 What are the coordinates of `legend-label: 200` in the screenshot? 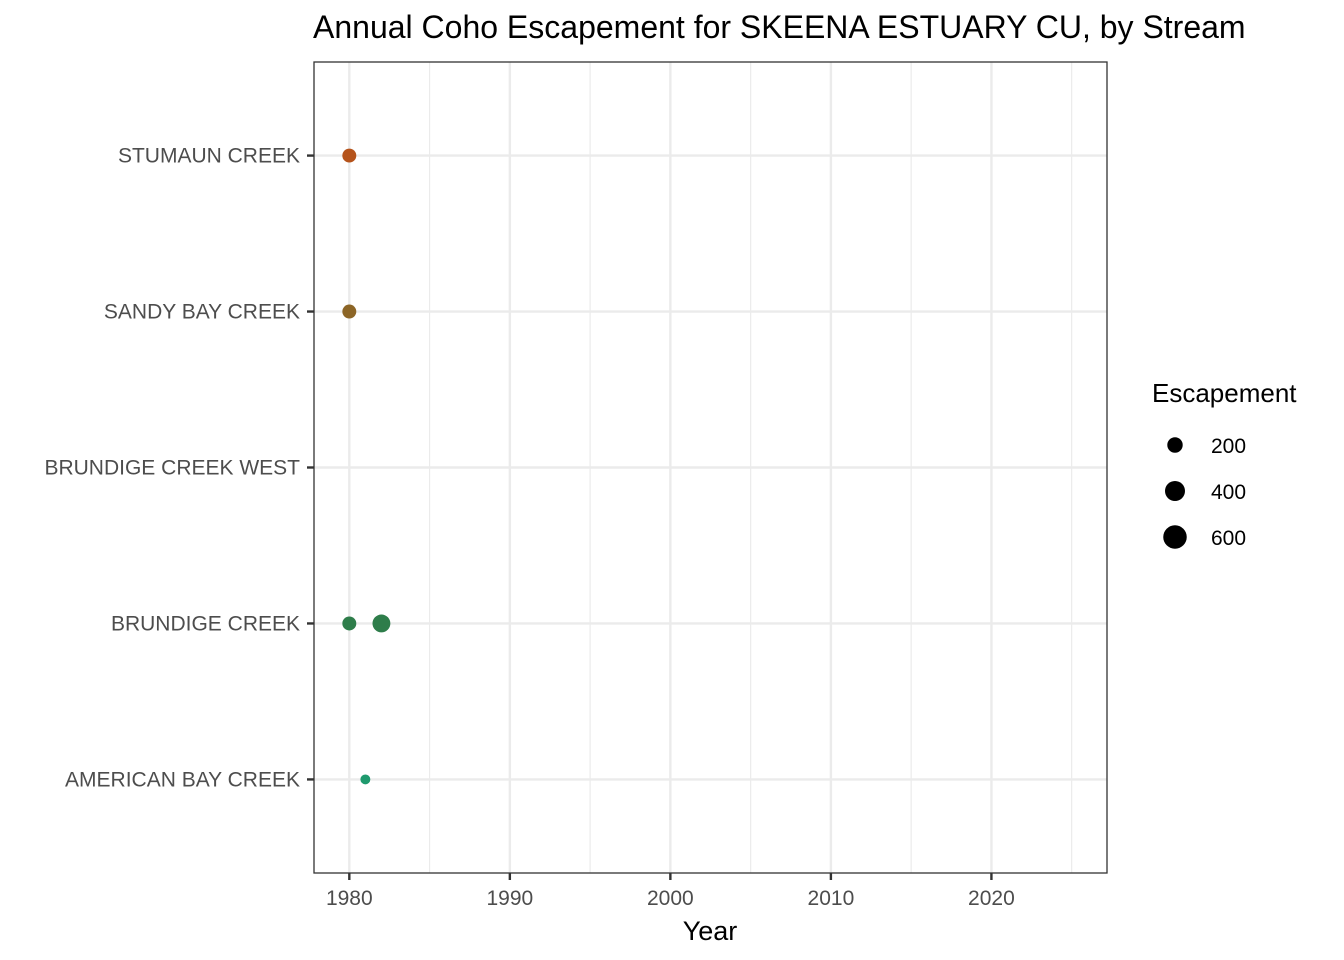 It's located at (1228, 446).